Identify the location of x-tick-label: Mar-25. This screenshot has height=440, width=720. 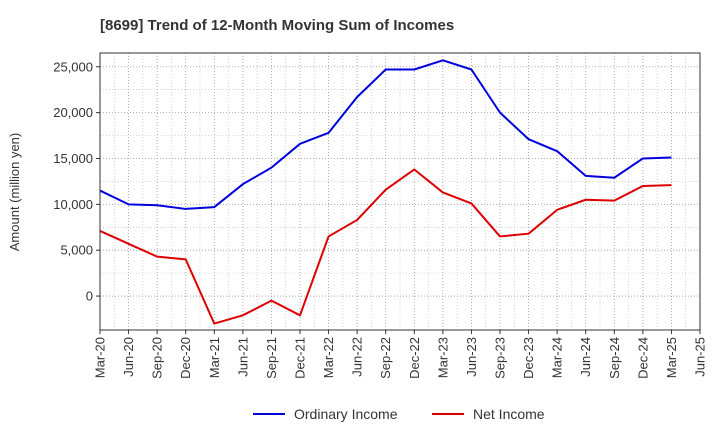
(671, 357).